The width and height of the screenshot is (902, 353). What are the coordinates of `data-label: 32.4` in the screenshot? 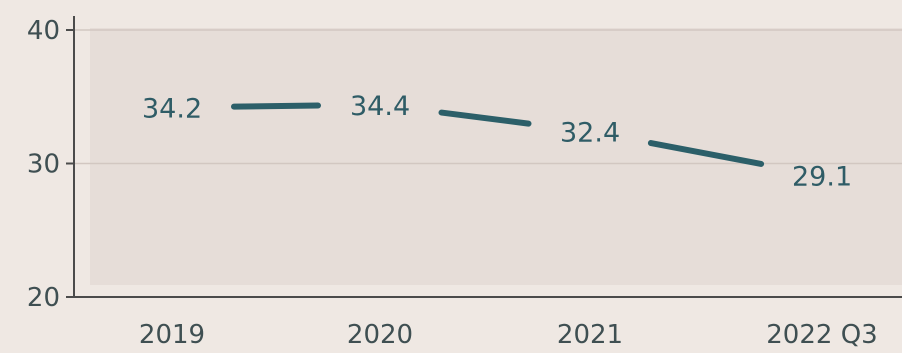 It's located at (590, 132).